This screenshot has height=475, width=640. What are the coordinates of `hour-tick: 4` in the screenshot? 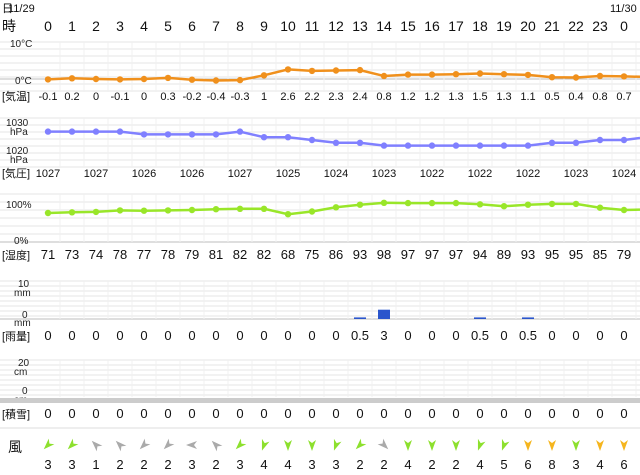 It's located at (144, 26).